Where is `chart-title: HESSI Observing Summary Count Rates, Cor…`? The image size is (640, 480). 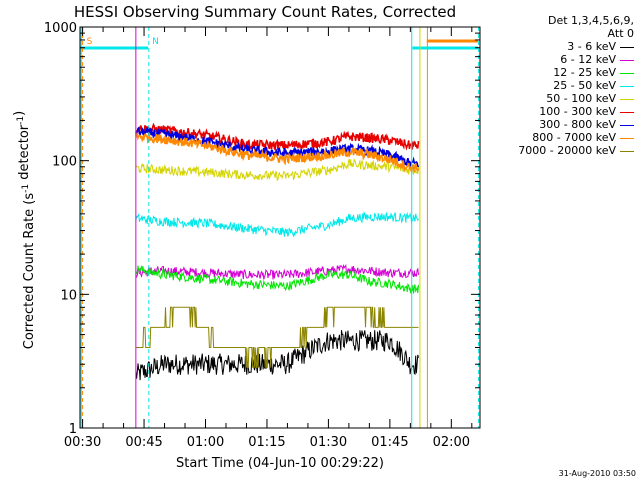
chart-title: HESSI Observing Summary Count Rates, Cor… is located at coordinates (265, 12).